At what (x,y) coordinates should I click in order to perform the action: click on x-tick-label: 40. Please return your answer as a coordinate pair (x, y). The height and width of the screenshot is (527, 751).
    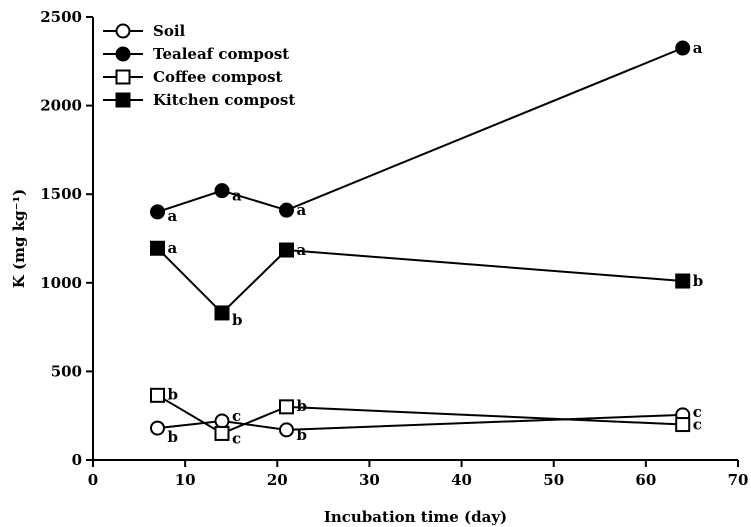
    Looking at the image, I should click on (461, 480).